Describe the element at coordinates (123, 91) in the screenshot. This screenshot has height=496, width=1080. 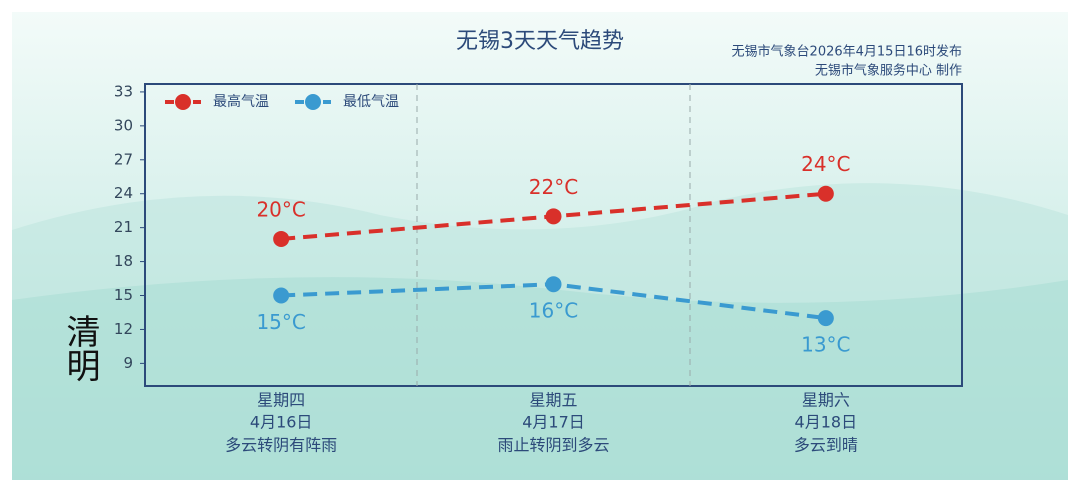
I see `y-tick-label: 33` at that location.